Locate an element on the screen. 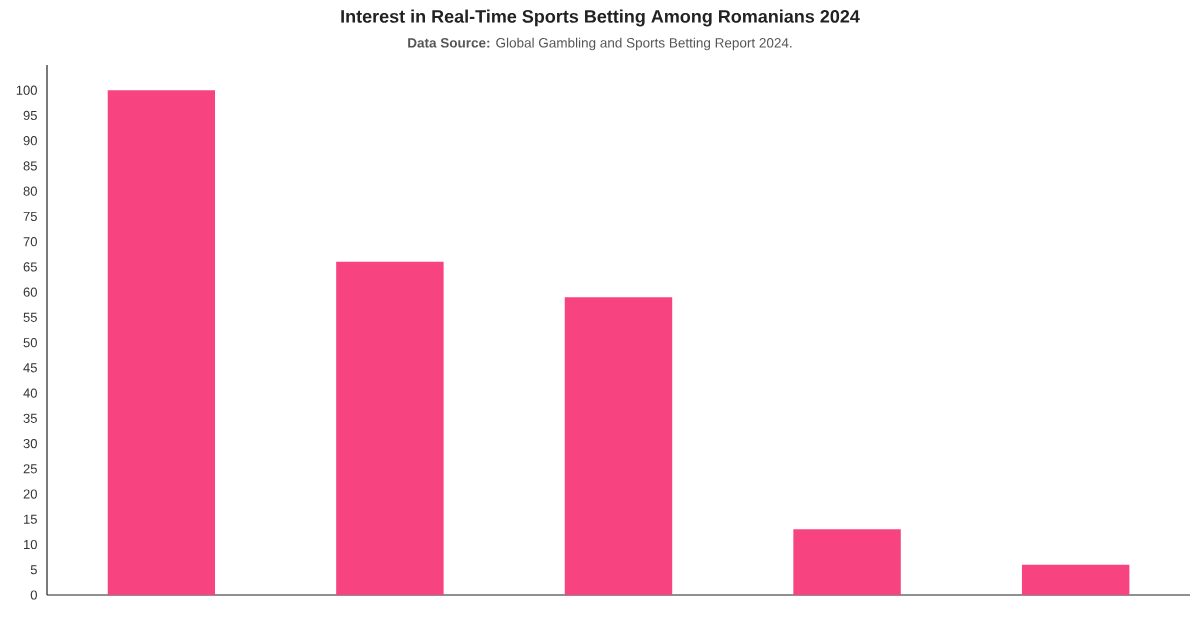  y-tick-label: 30 is located at coordinates (30, 443).